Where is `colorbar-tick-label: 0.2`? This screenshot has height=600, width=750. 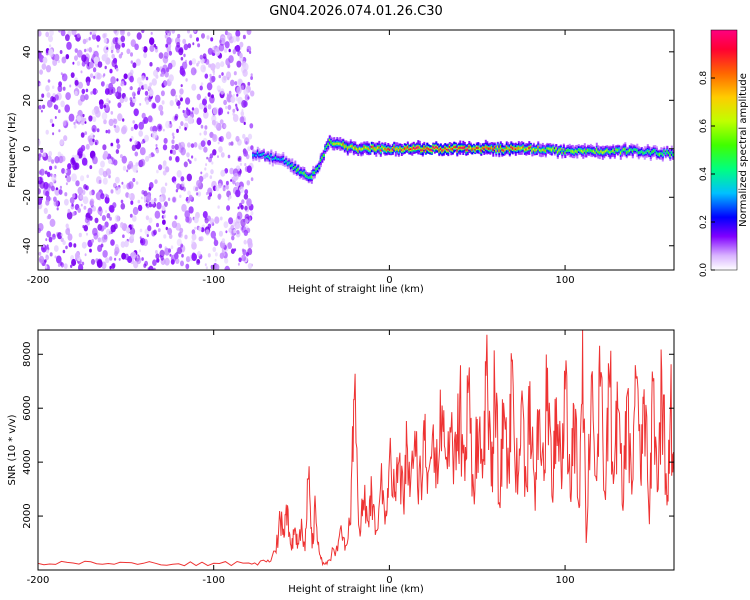 colorbar-tick-label: 0.2 is located at coordinates (704, 222).